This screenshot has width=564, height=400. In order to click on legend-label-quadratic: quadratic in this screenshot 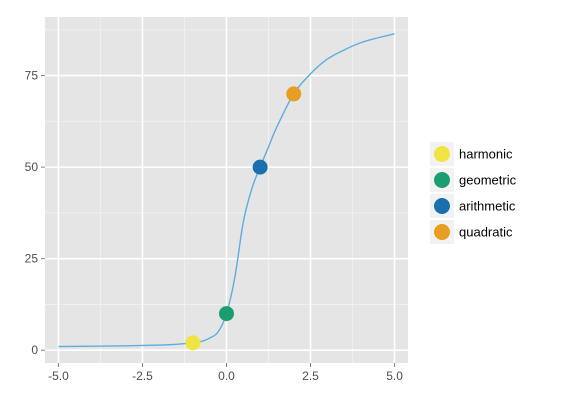, I will do `click(486, 232)`.